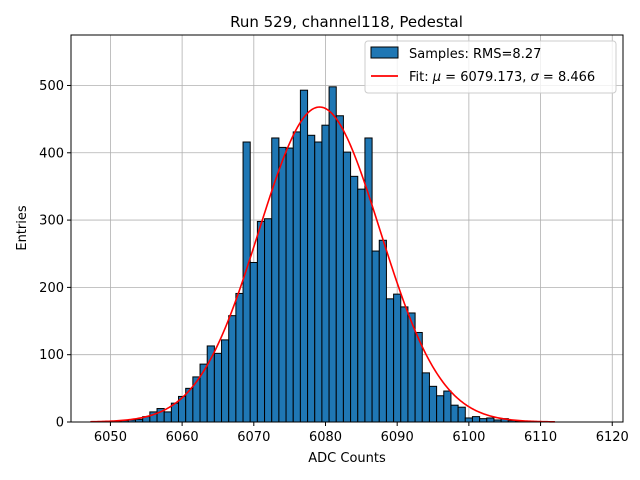 The height and width of the screenshot is (480, 640). I want to click on x-tick-label: 6110, so click(540, 437).